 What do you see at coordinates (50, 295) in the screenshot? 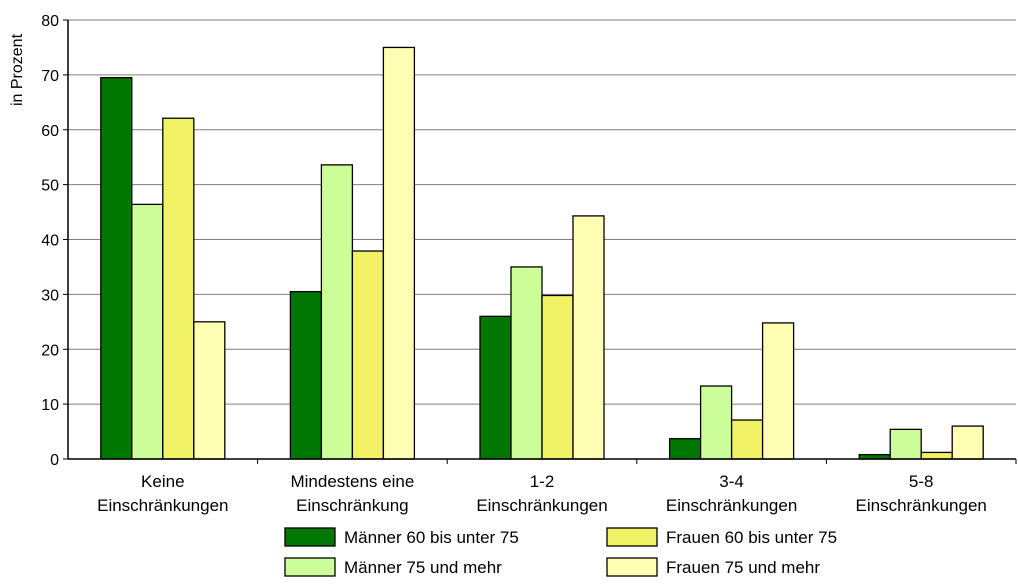
I see `y-tick-label: 30` at bounding box center [50, 295].